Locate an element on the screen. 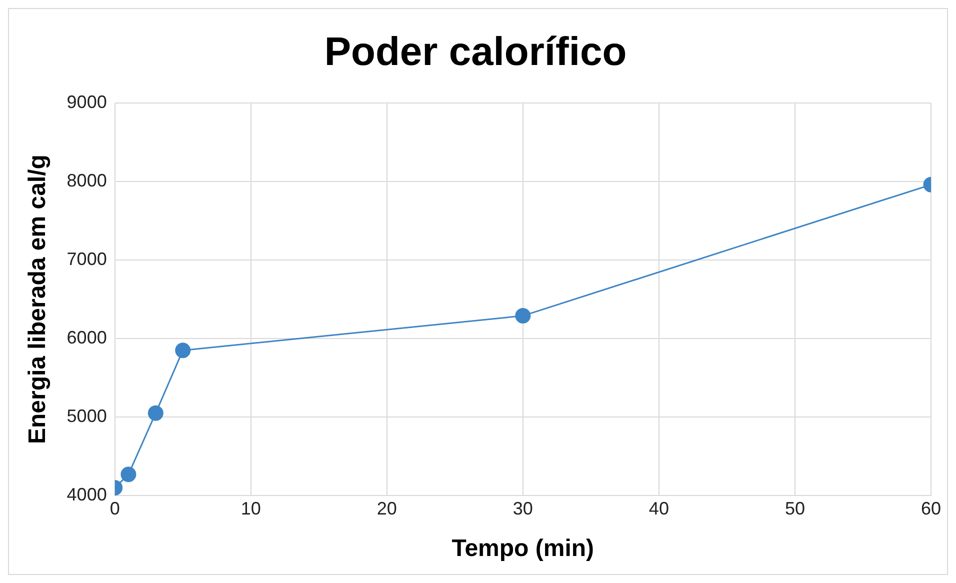 The width and height of the screenshot is (956, 583). y-tick-label: 8000 is located at coordinates (86, 180).